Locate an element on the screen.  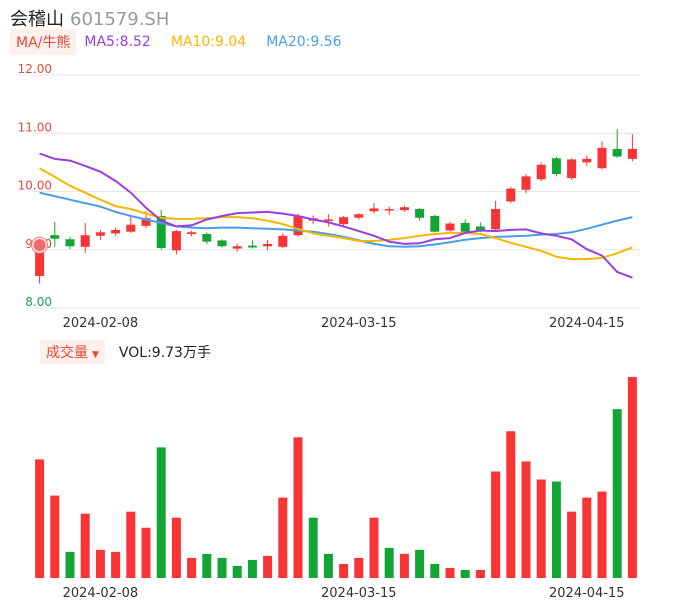
ma10-label: MA10:9.04 is located at coordinates (208, 42).